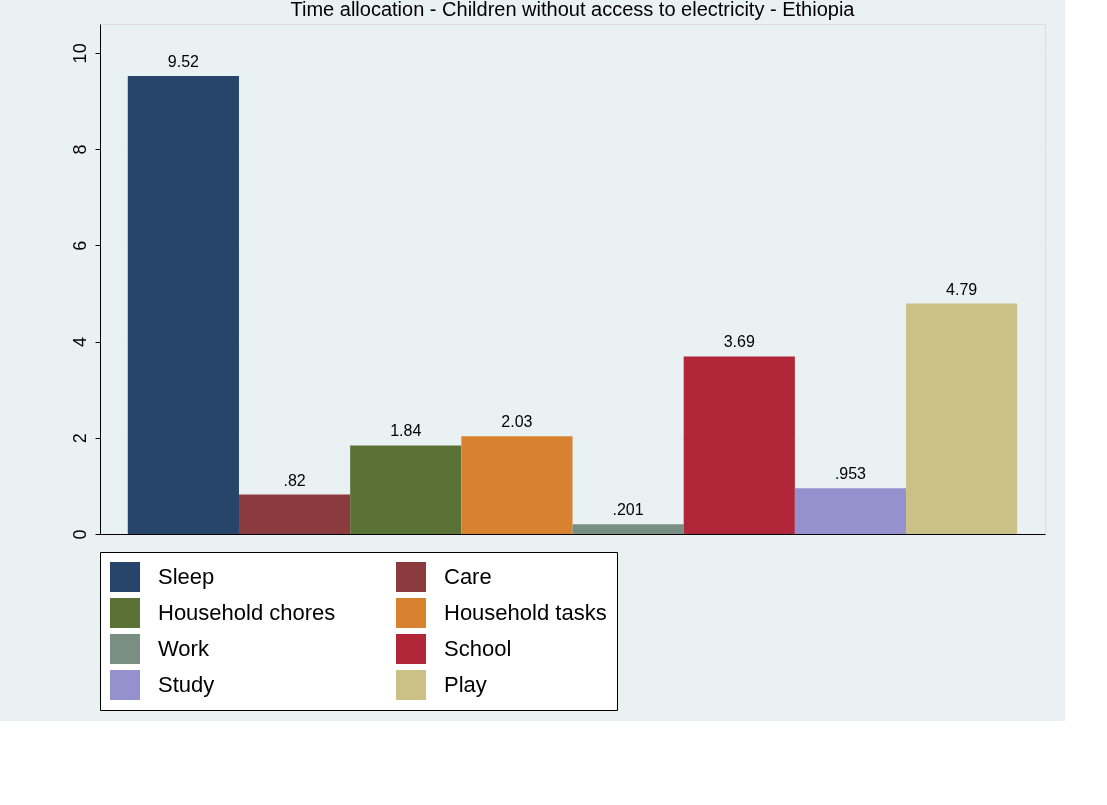  Describe the element at coordinates (247, 612) in the screenshot. I see `legend-label: Household chores` at that location.